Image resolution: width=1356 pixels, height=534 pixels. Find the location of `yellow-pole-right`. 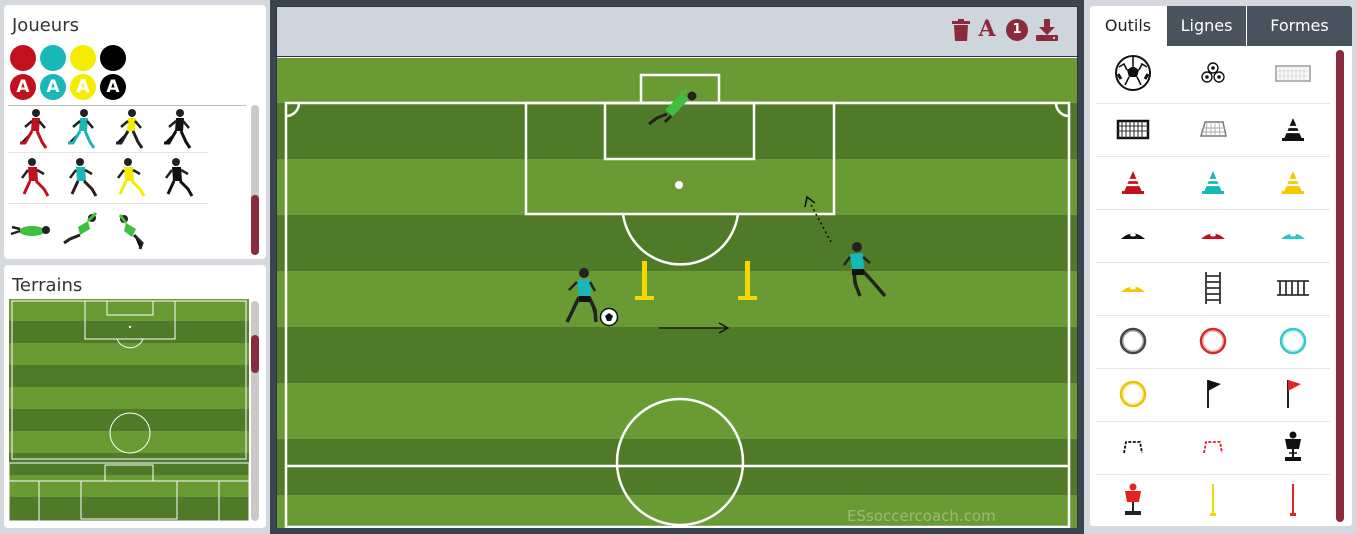

yellow-pole-right is located at coordinates (747, 280).